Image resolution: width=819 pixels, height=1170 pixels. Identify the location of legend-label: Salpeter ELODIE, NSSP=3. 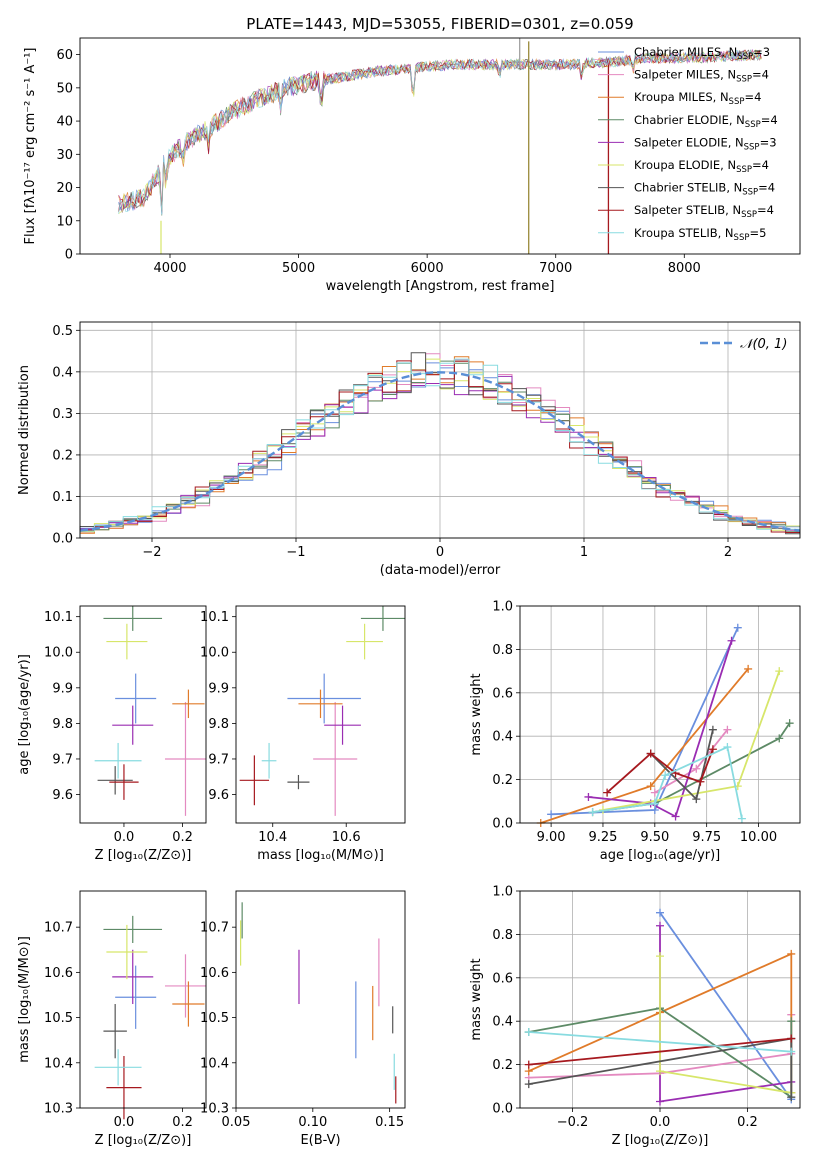
(705, 143).